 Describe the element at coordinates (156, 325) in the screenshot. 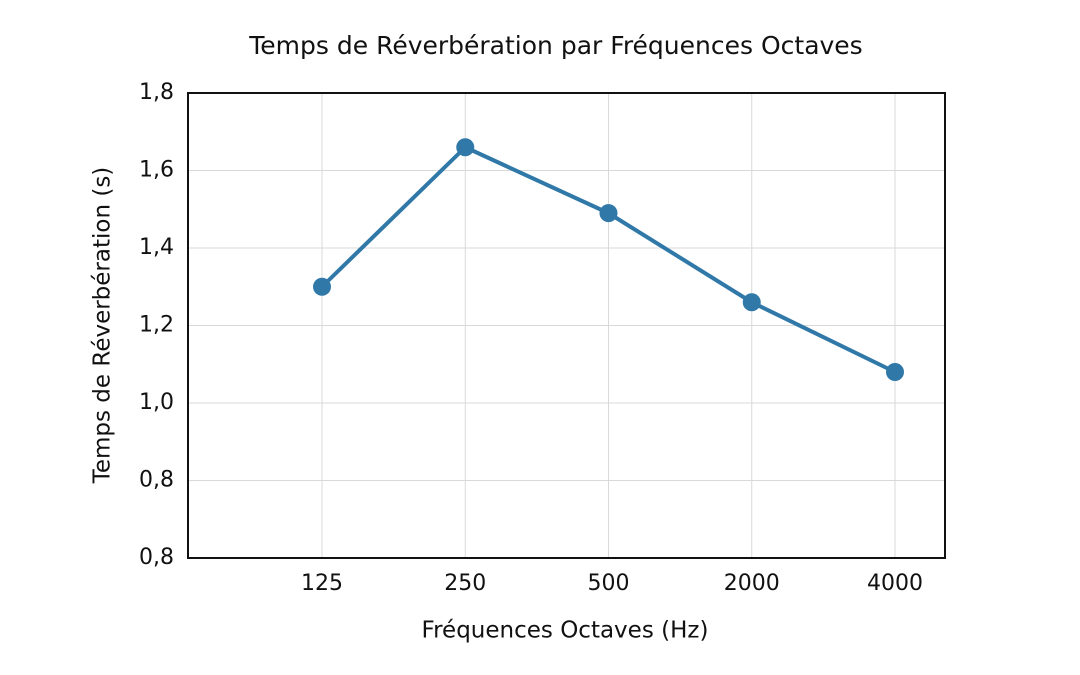

I see `y-tick-label: 1,2` at that location.